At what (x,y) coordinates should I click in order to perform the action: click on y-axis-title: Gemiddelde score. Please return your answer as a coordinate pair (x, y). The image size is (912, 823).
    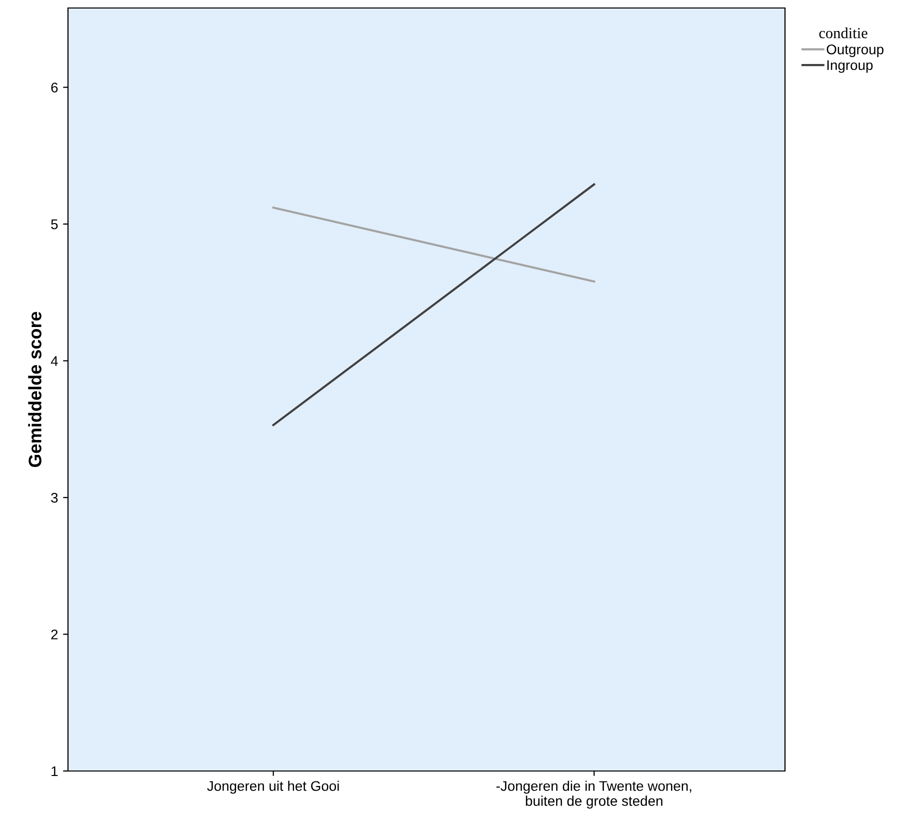
    Looking at the image, I should click on (35, 390).